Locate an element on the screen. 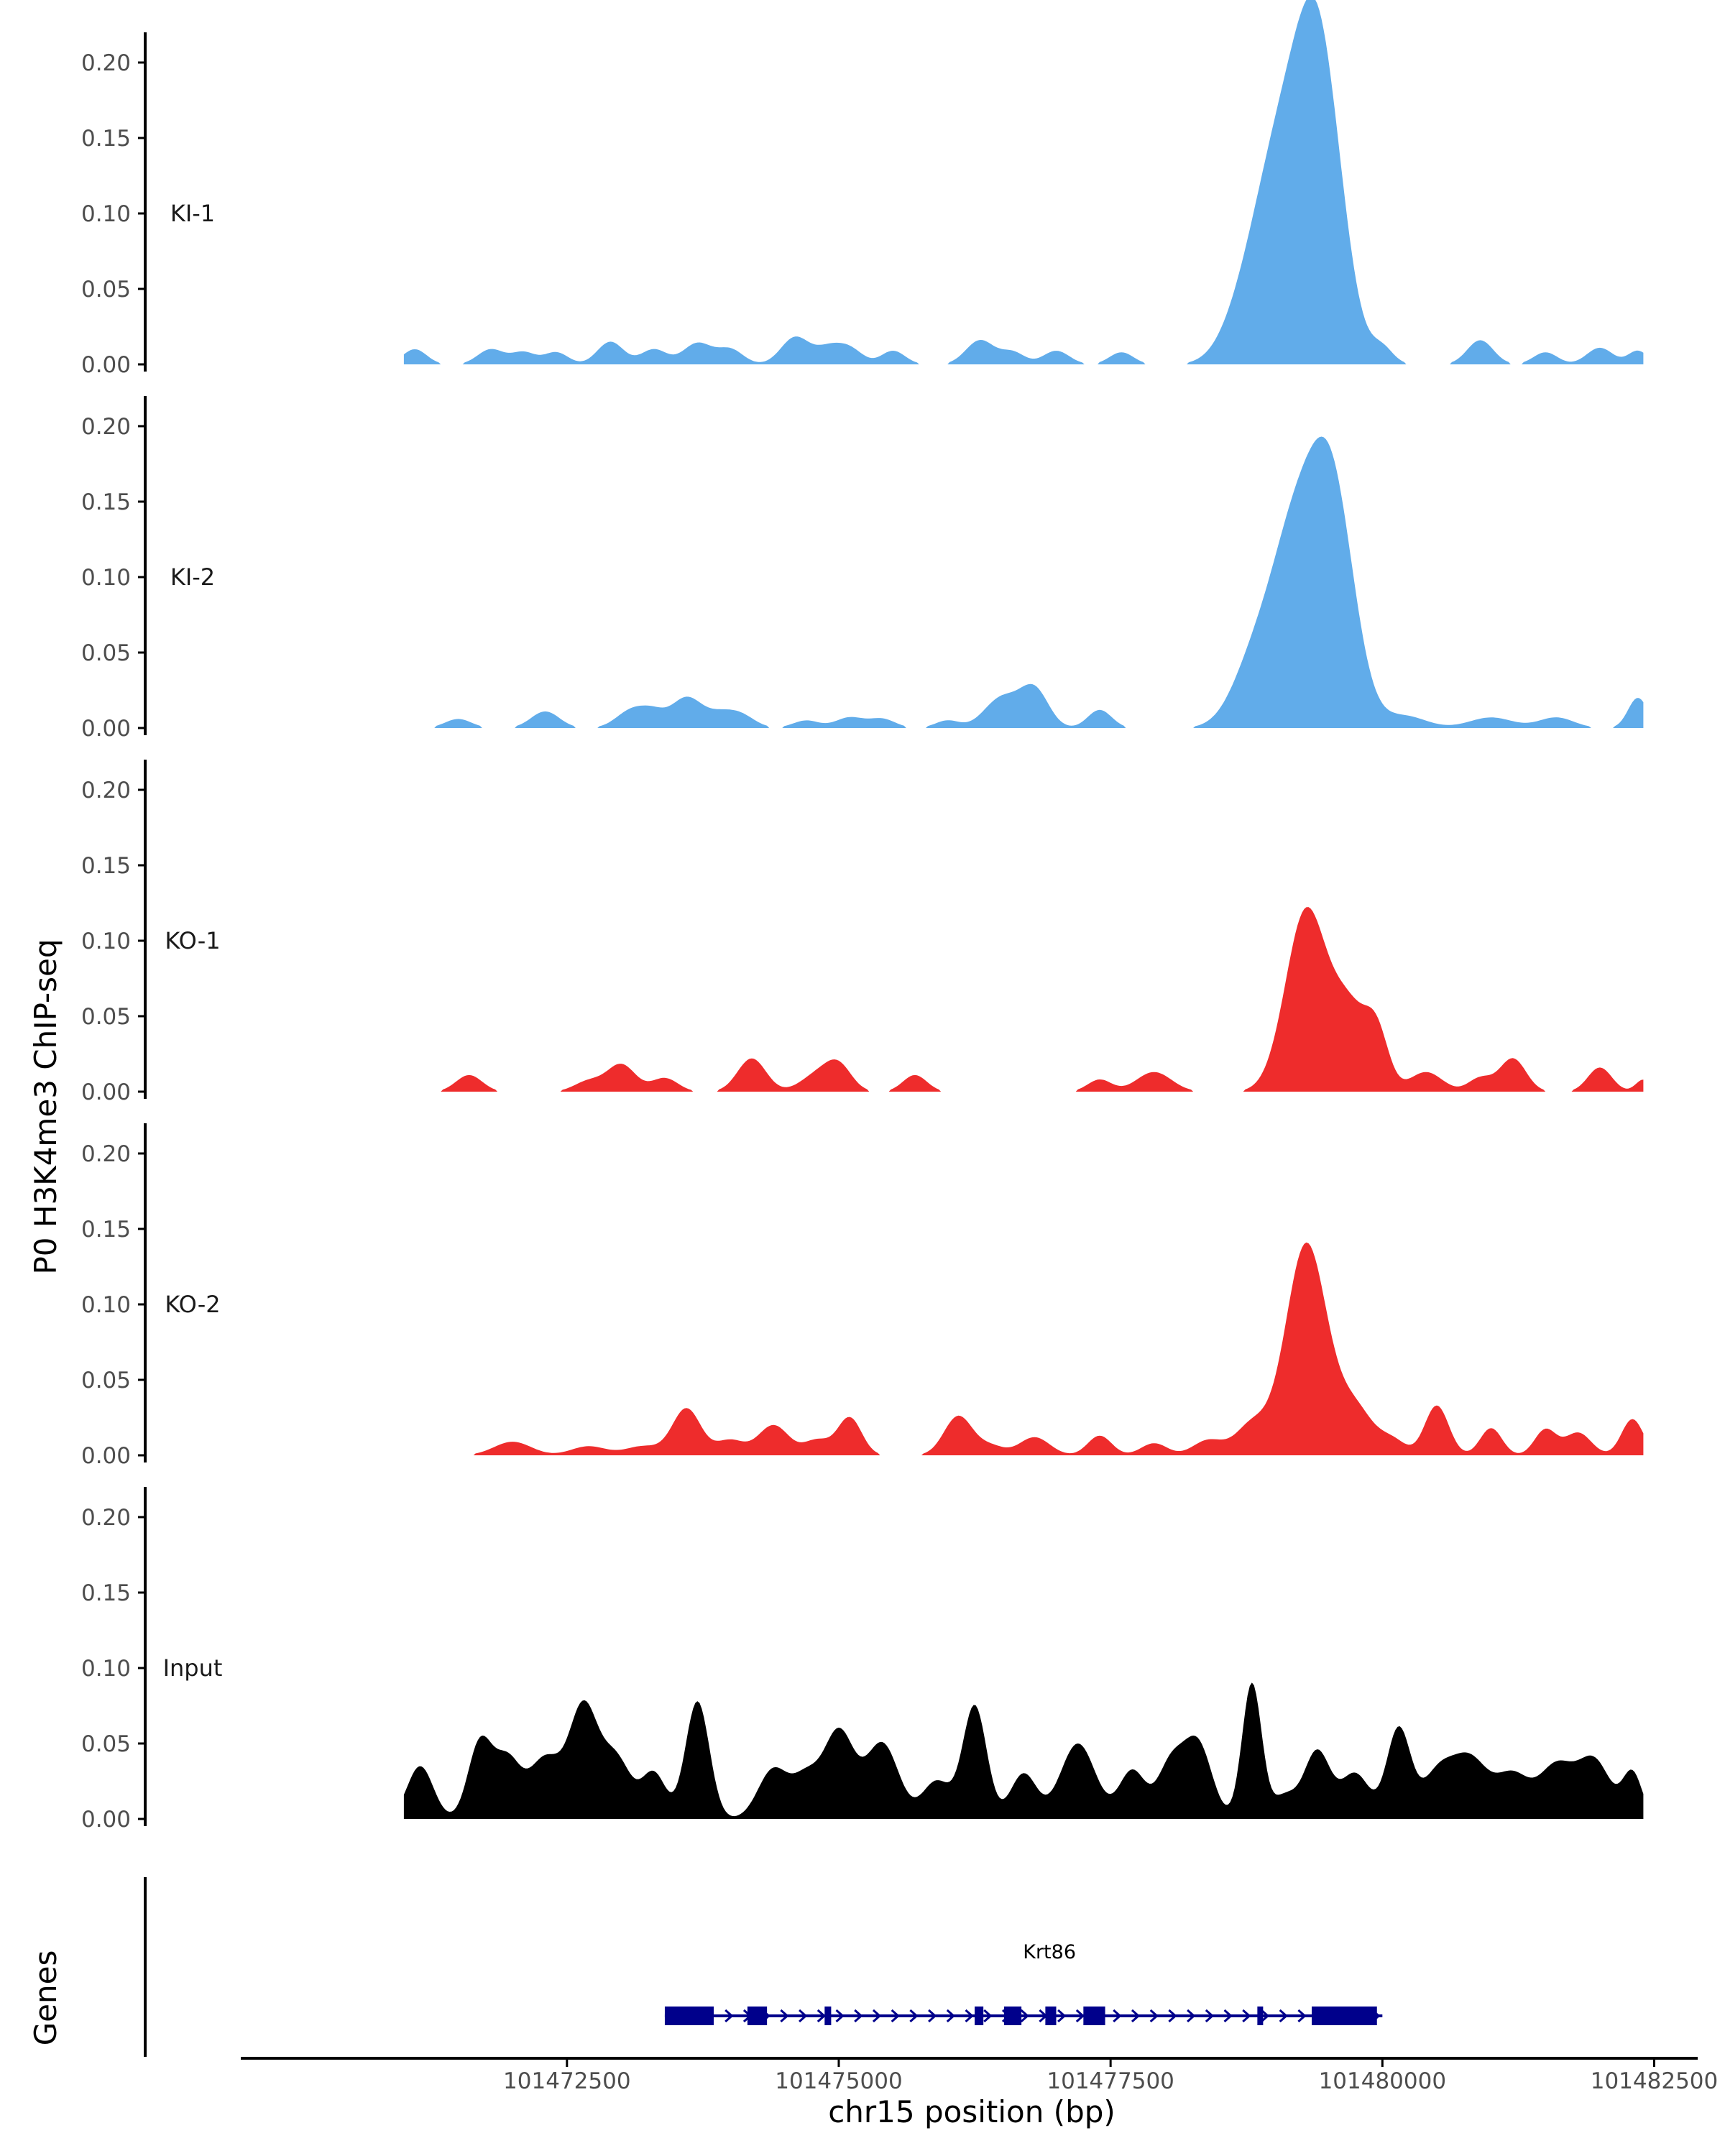  gene-track: Krt86 is located at coordinates (763, 1967).